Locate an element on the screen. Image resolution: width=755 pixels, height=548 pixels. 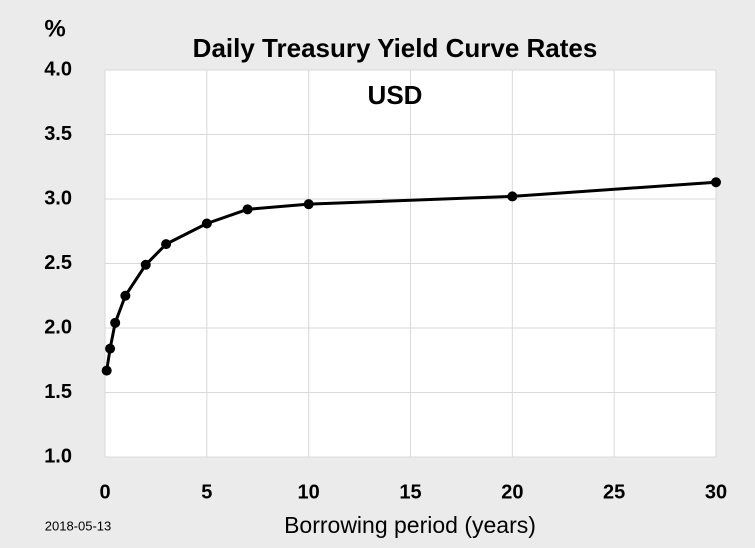
x-tick-label: 15 is located at coordinates (410, 492).